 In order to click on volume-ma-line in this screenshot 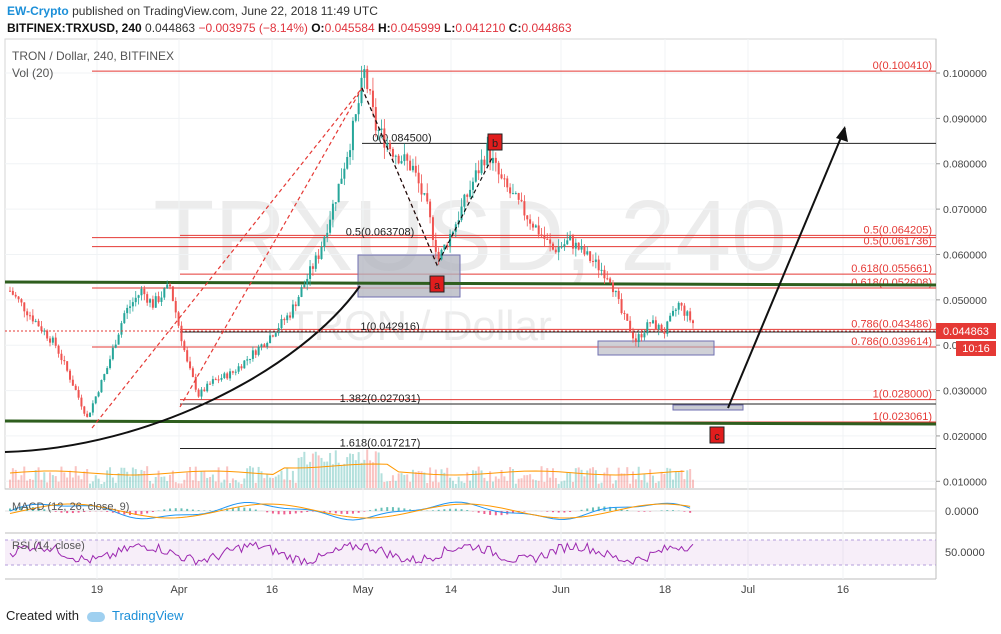, I will do `click(347, 469)`.